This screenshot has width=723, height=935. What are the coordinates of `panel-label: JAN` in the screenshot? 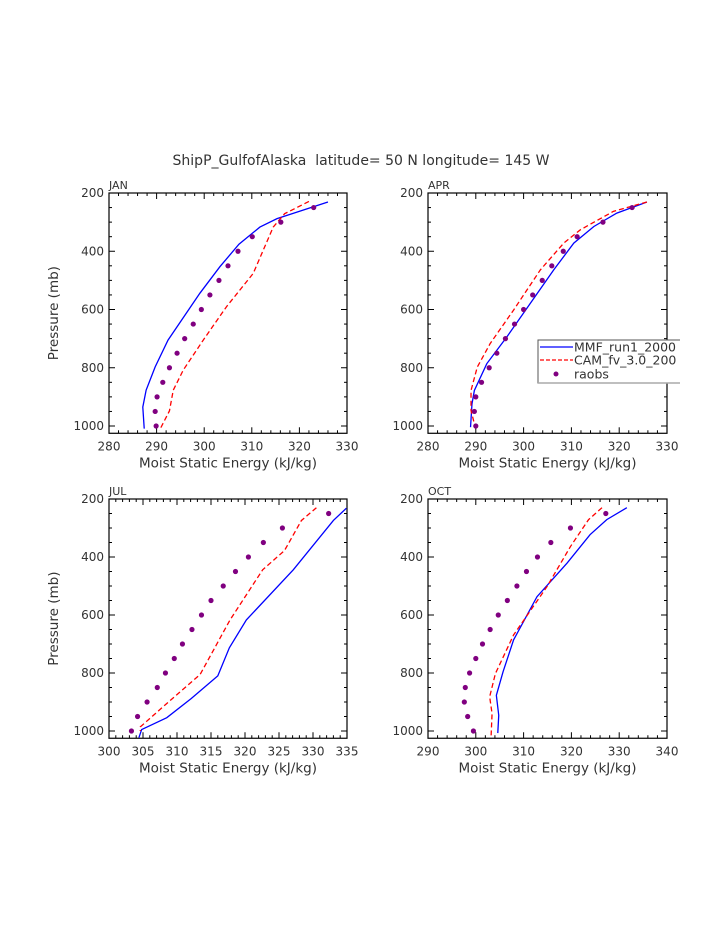 It's located at (118, 185).